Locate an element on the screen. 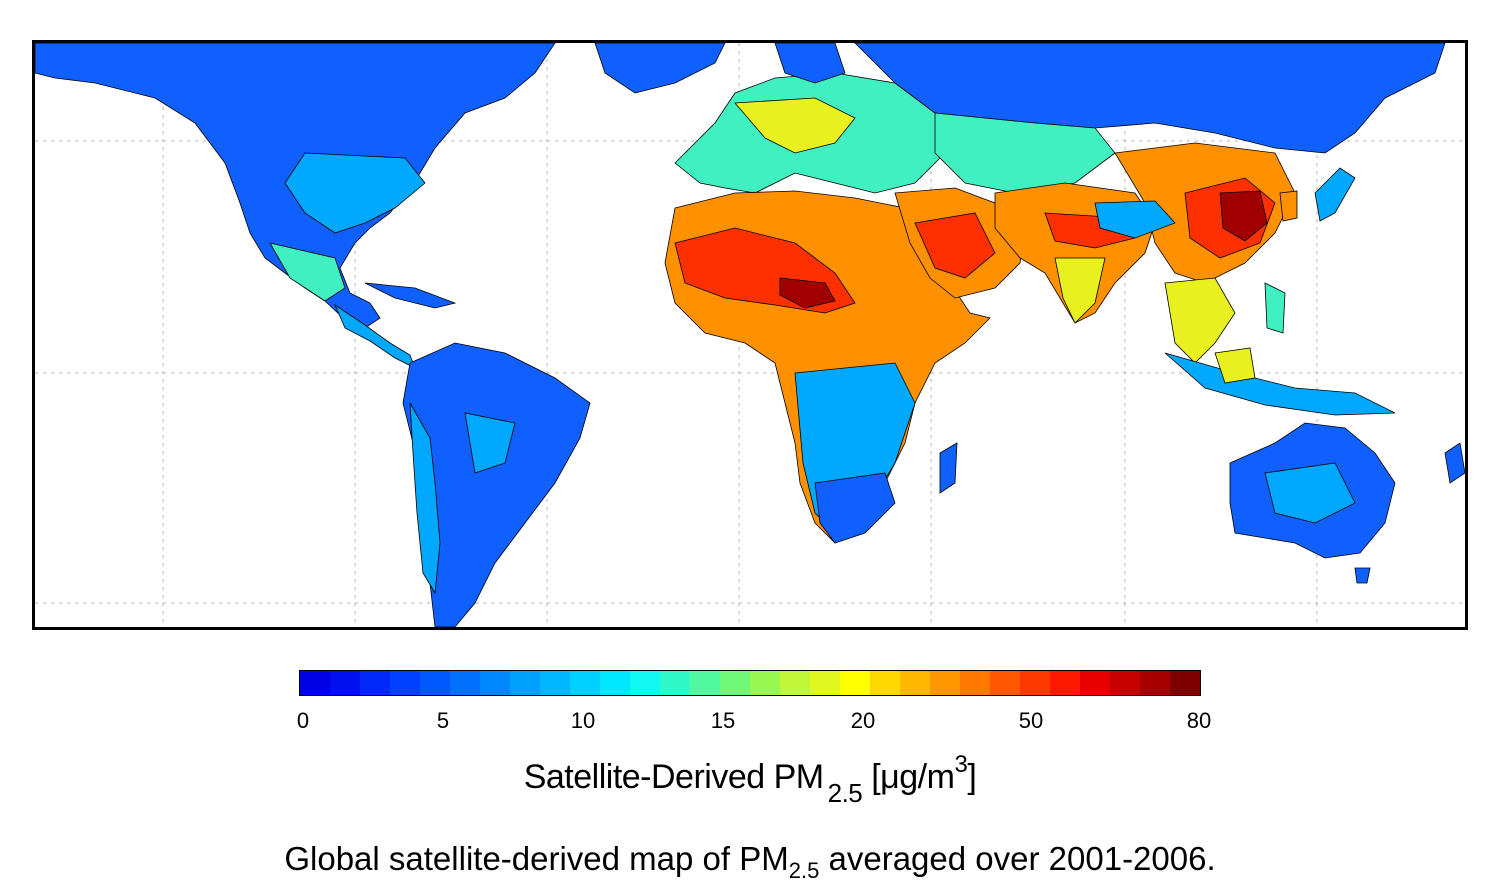 This screenshot has width=1500, height=883. colorbar is located at coordinates (750, 683).